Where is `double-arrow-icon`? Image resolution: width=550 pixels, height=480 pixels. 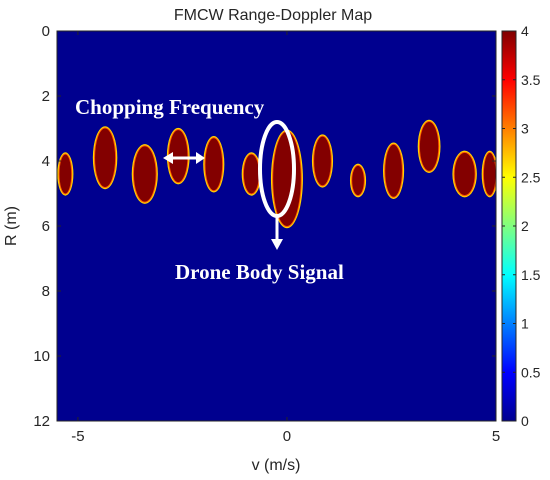
double-arrow-icon is located at coordinates (184, 158).